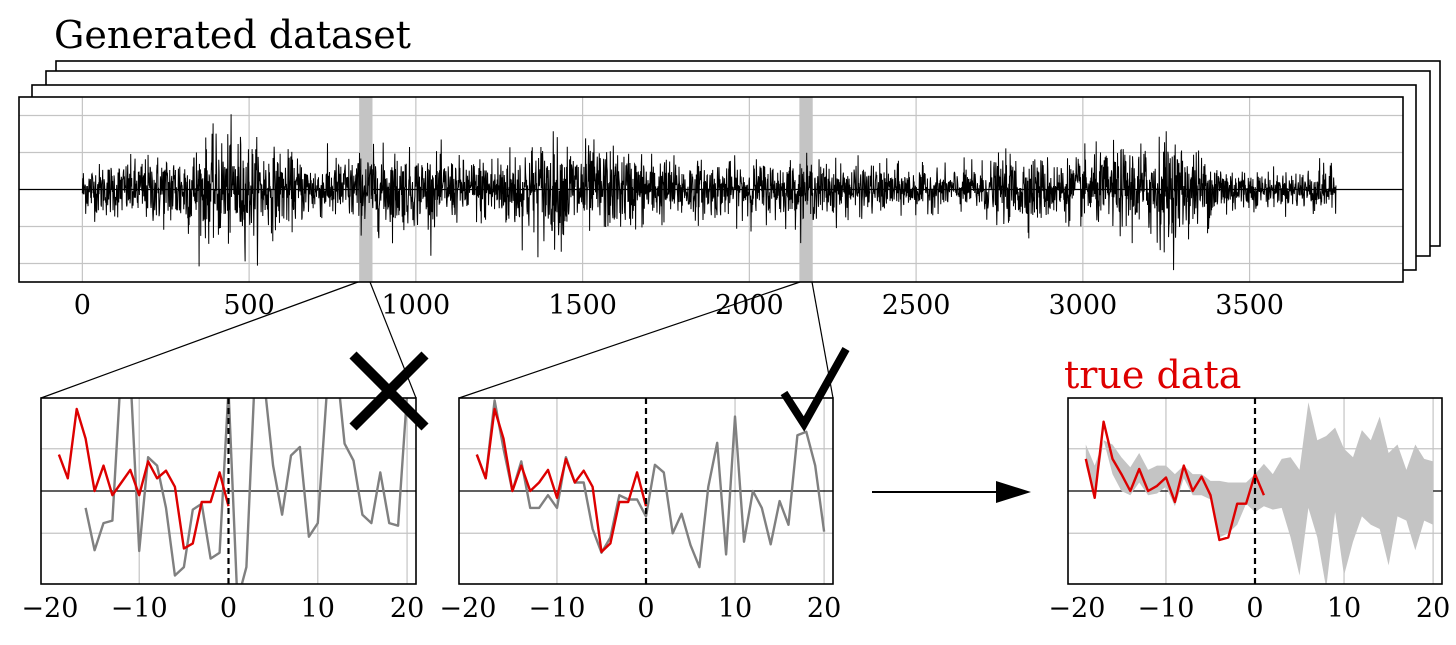  I want to click on x-tick-label: 3000, so click(1082, 305).